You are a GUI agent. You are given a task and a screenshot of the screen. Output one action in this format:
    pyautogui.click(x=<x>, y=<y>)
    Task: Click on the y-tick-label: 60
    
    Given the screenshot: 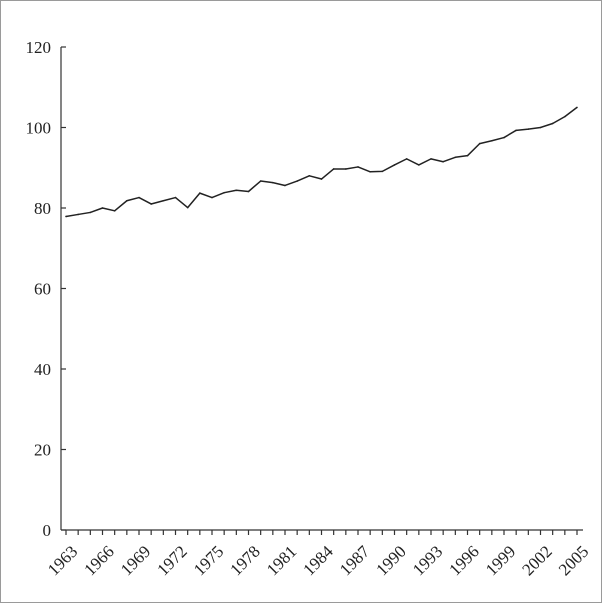 What is the action you would take?
    pyautogui.click(x=42, y=289)
    